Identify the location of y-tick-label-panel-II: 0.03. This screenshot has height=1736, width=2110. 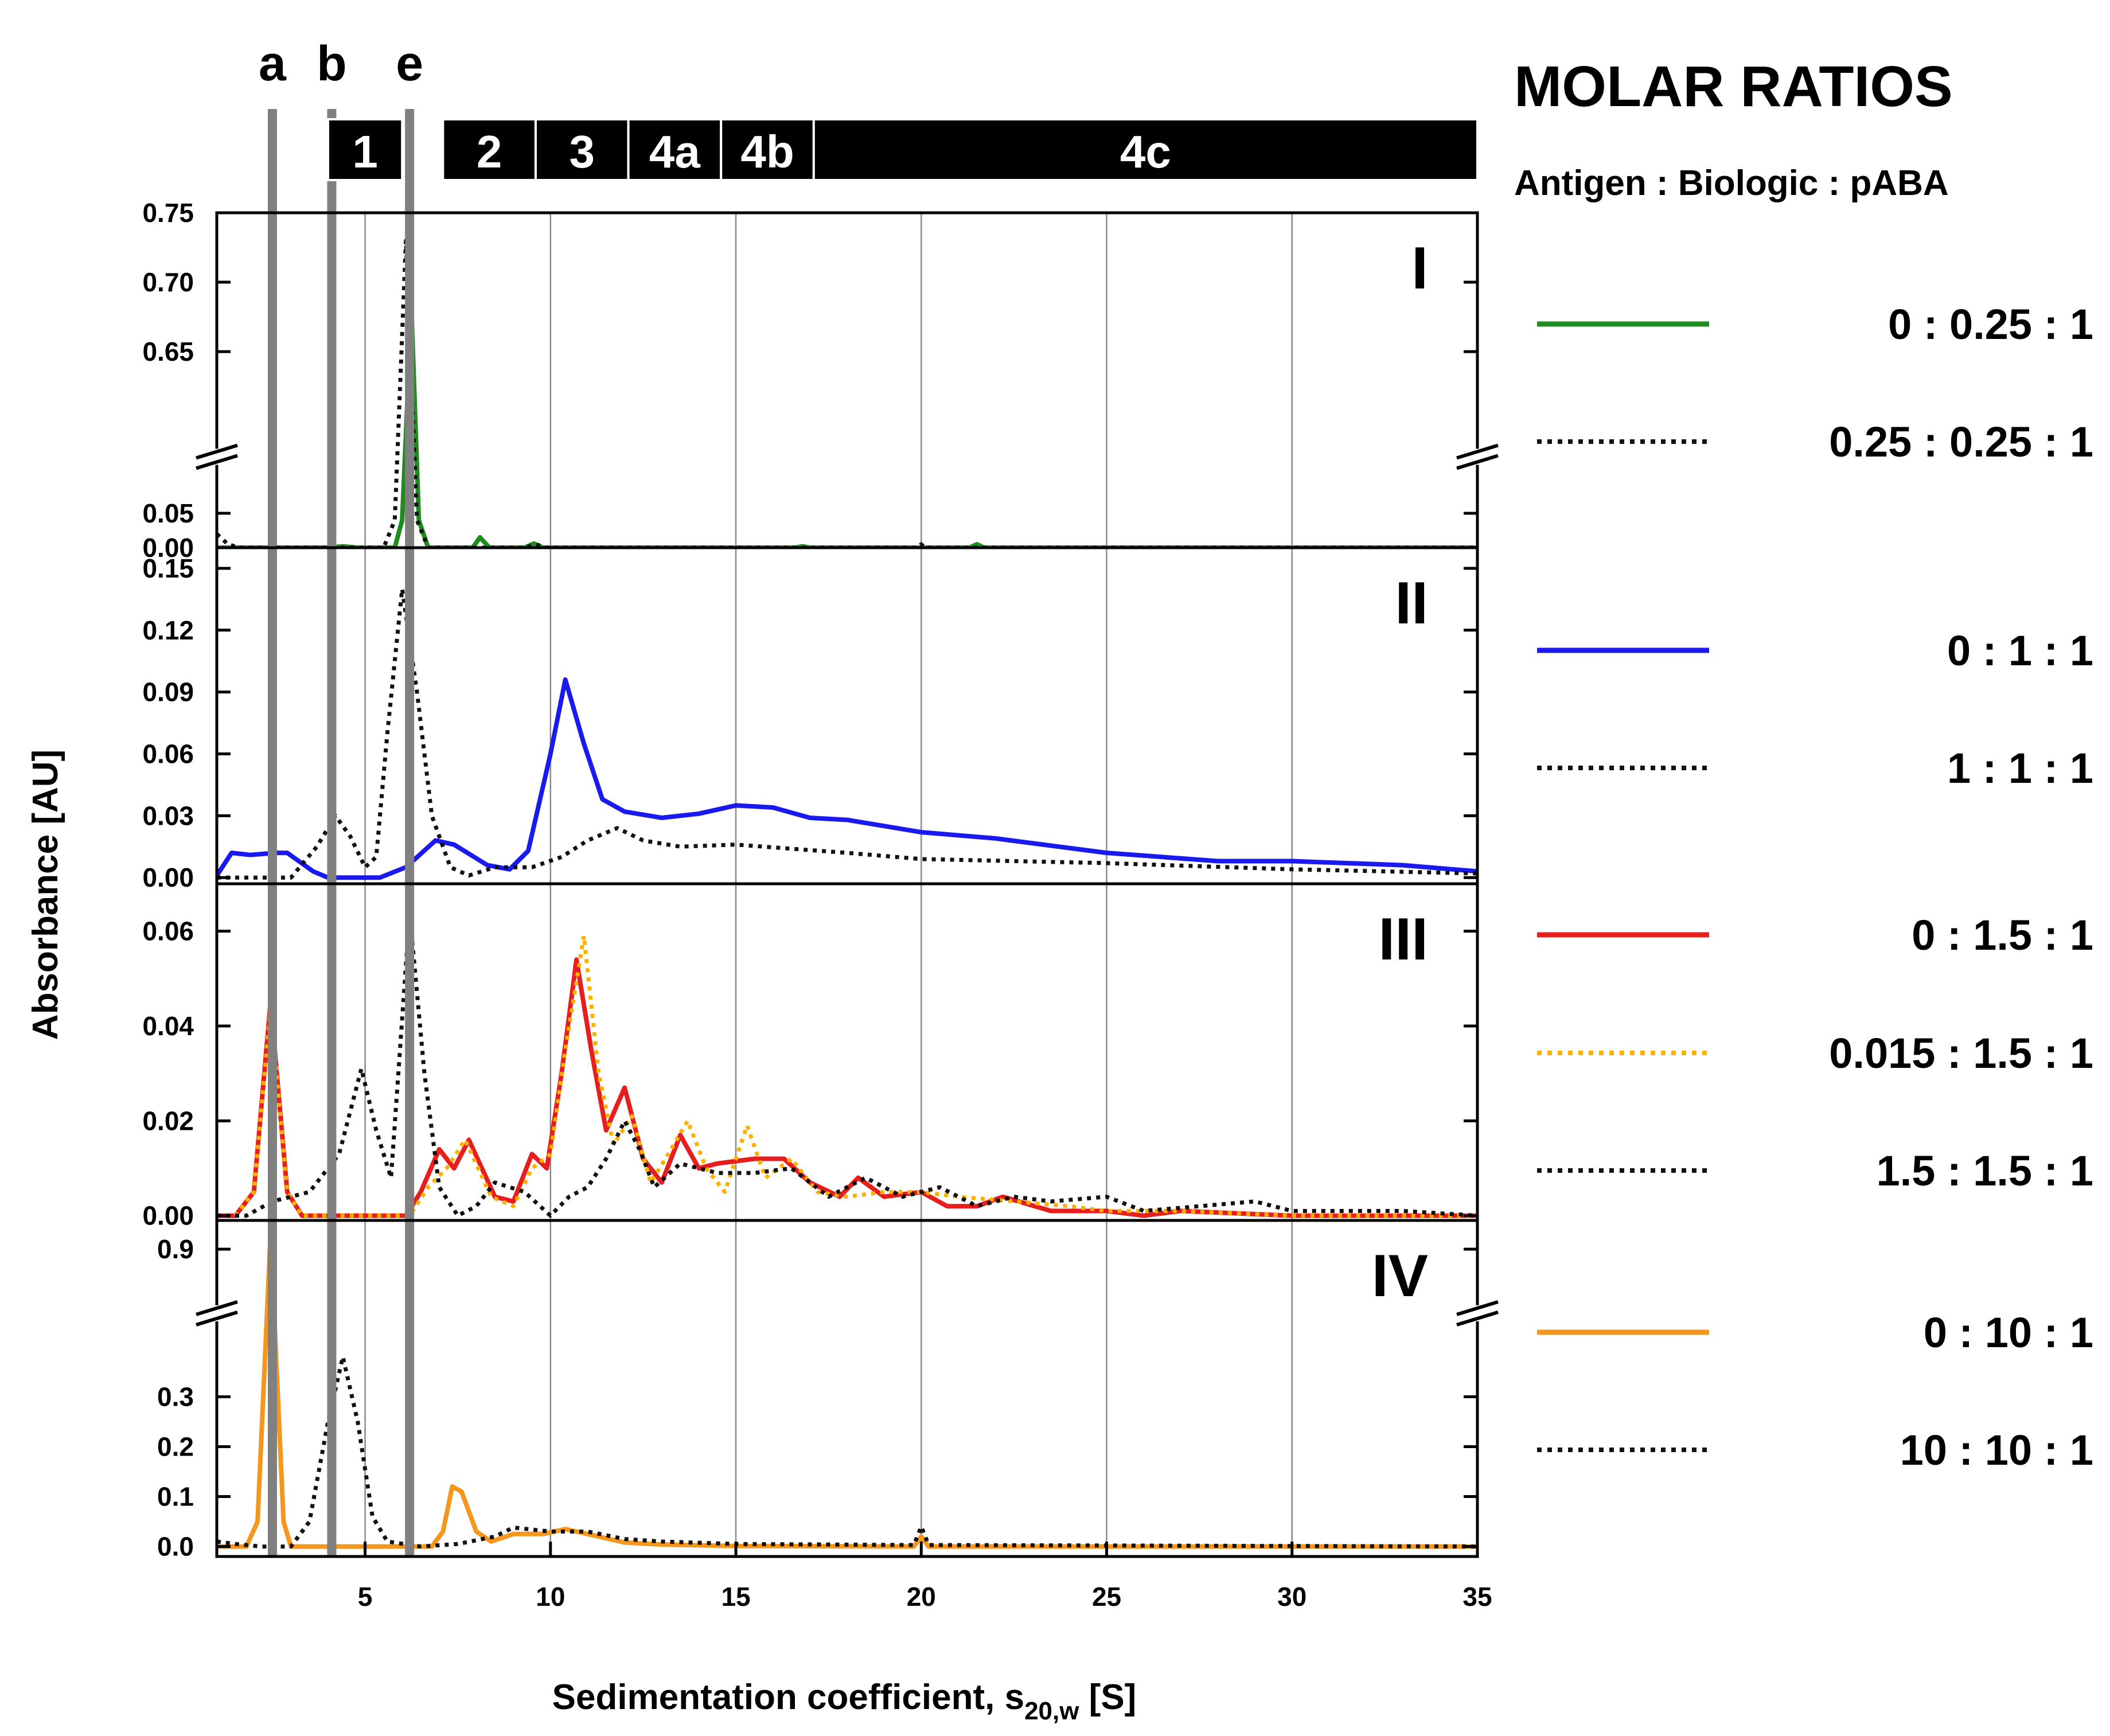
(168, 815).